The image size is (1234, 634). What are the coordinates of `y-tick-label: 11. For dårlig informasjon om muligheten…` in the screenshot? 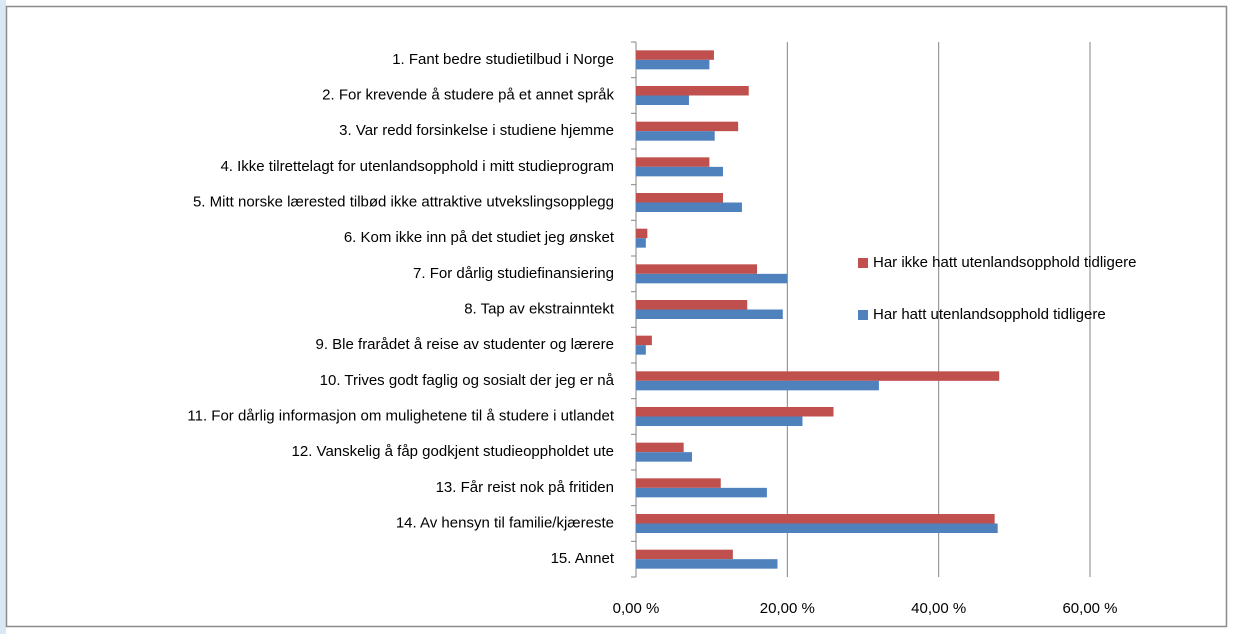 It's located at (400, 415).